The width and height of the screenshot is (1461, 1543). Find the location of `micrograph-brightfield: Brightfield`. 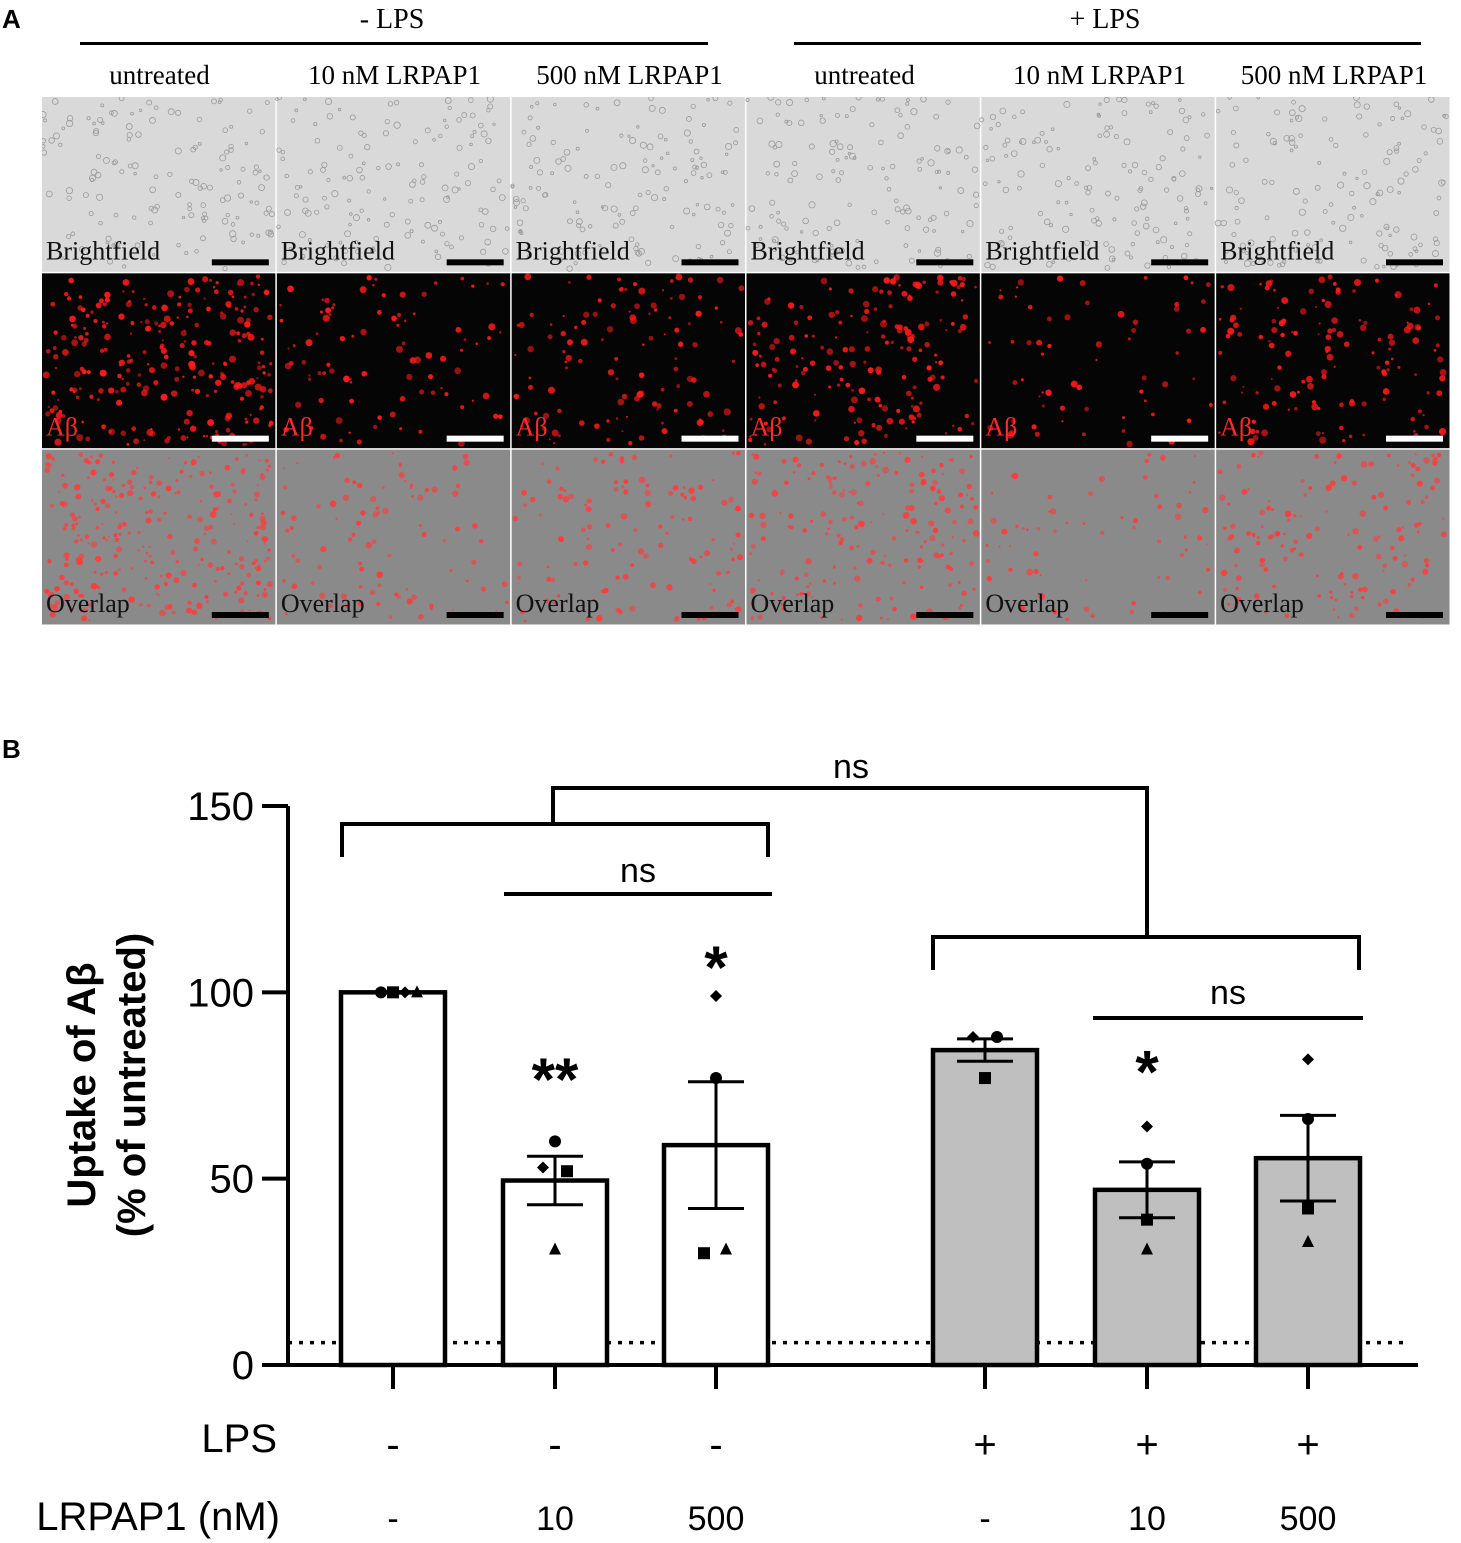

micrograph-brightfield: Brightfield is located at coordinates (1097, 184).